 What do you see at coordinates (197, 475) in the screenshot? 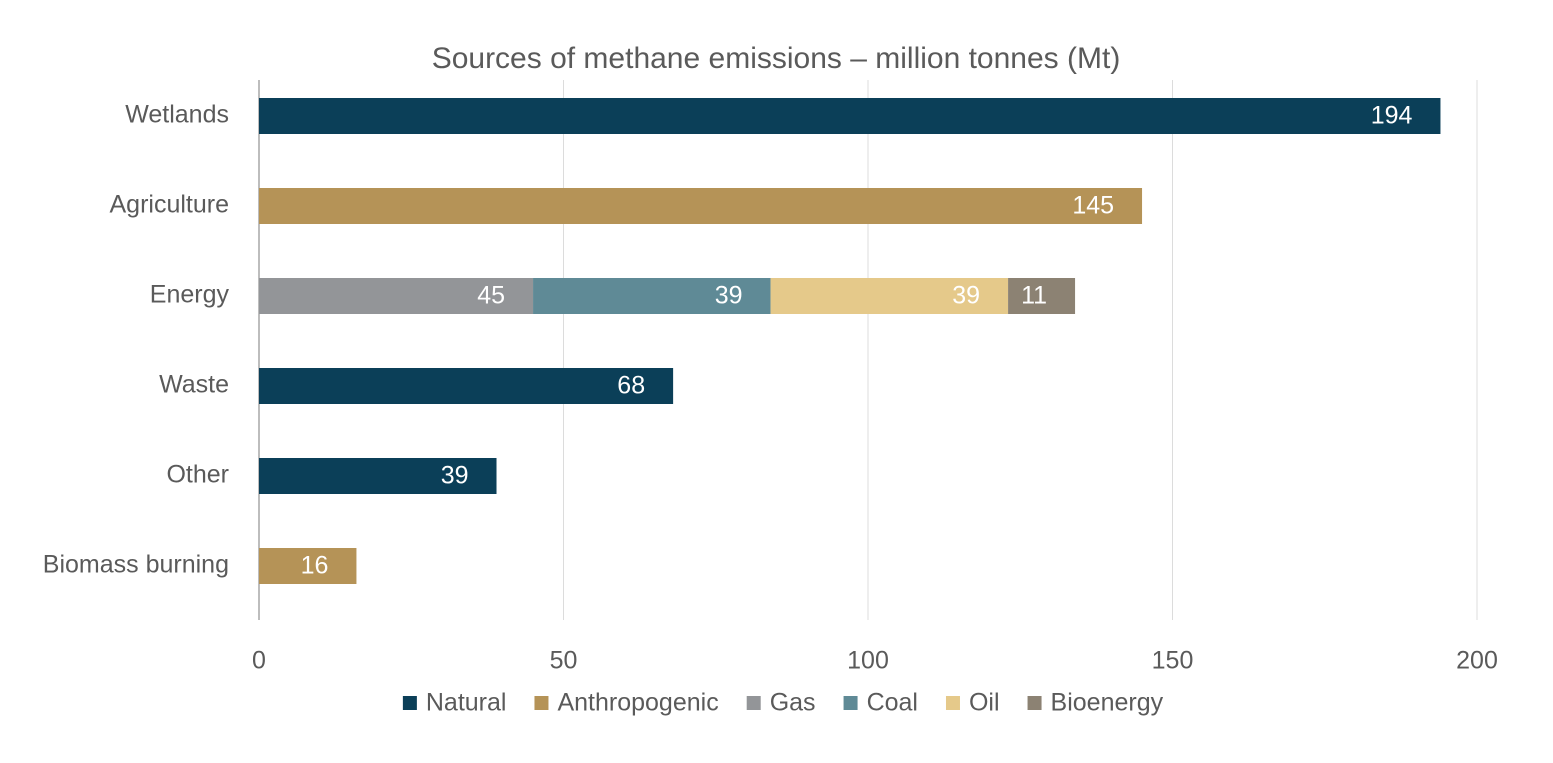
I see `y-tick-label: Other` at bounding box center [197, 475].